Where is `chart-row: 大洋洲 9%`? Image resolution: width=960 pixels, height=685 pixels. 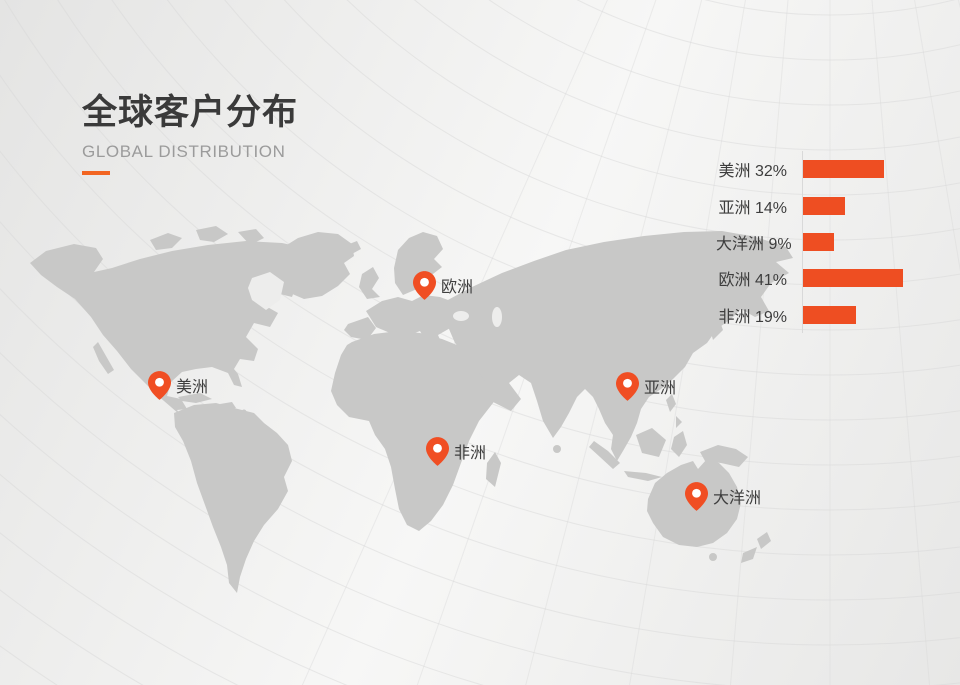
chart-row: 大洋洲 9% is located at coordinates (809, 242).